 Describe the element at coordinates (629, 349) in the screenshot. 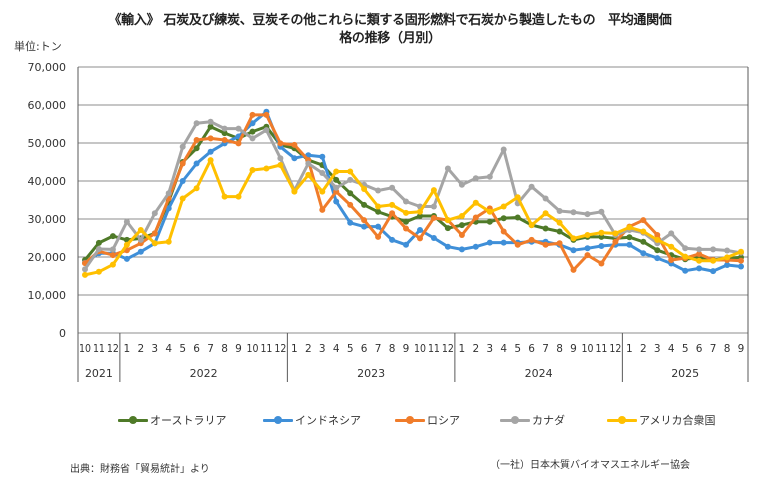

I see `x-tick-label: 1` at that location.